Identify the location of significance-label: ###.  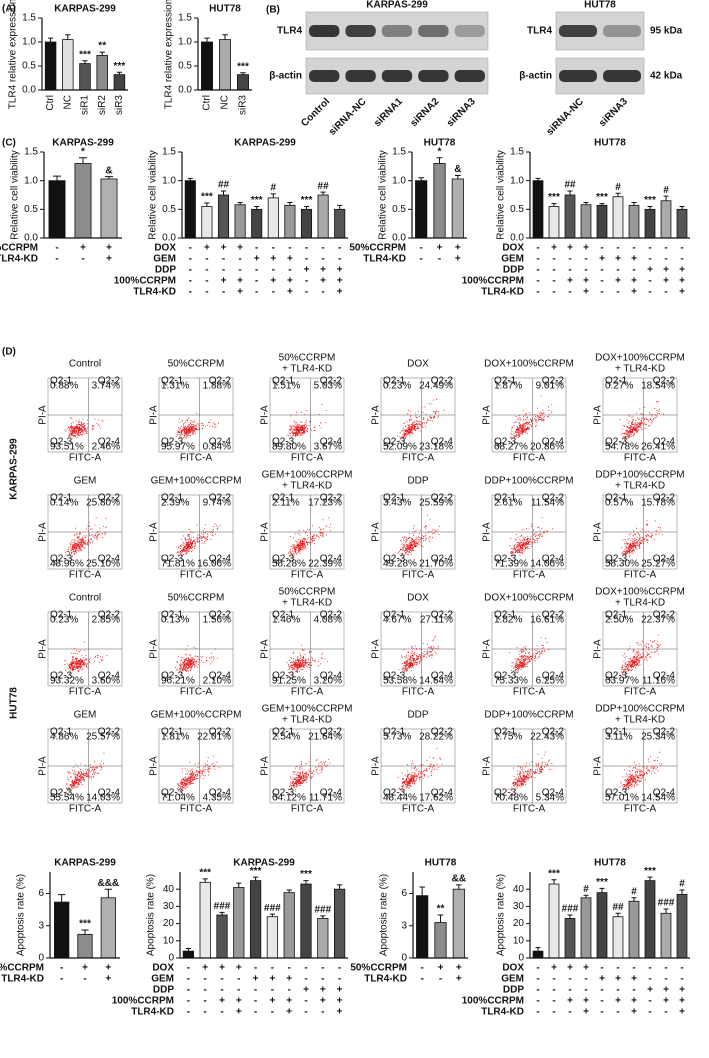
(666, 903).